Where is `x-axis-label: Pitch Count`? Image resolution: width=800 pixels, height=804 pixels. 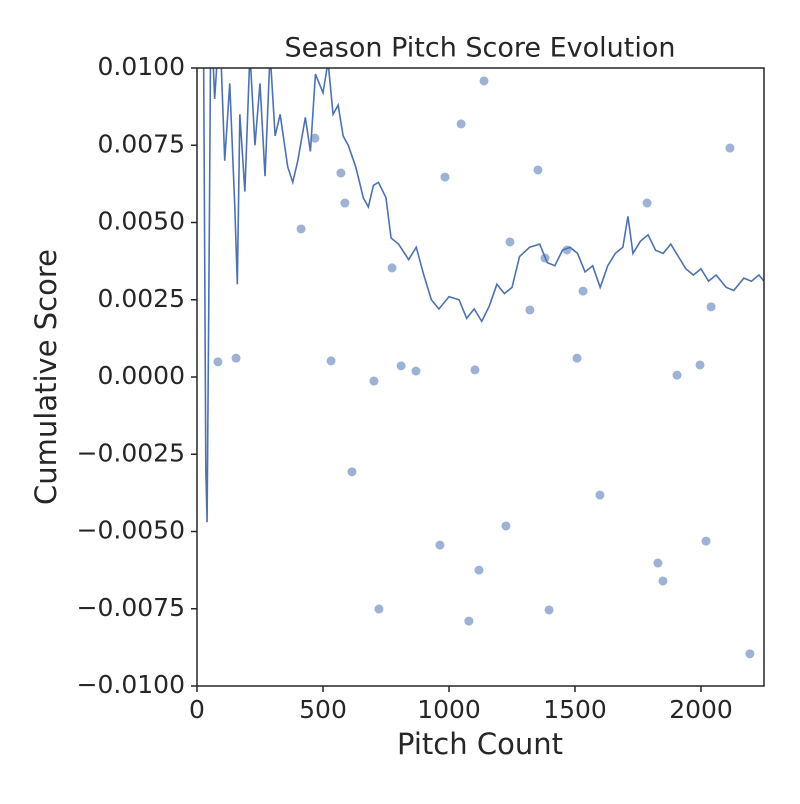 x-axis-label: Pitch Count is located at coordinates (480, 744).